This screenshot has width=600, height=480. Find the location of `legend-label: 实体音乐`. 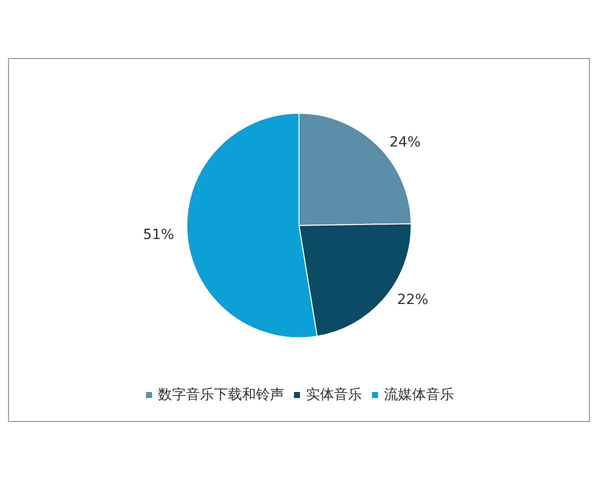

legend-label: 实体音乐 is located at coordinates (334, 395).